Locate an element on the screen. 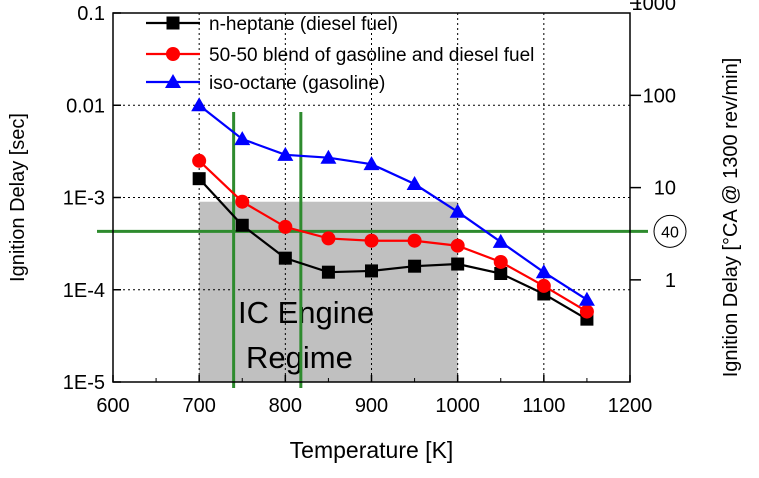 Image resolution: width=759 pixels, height=478 pixels. legend-entry-2: 50-50 blend of gasoline and diesel fuel is located at coordinates (340, 55).